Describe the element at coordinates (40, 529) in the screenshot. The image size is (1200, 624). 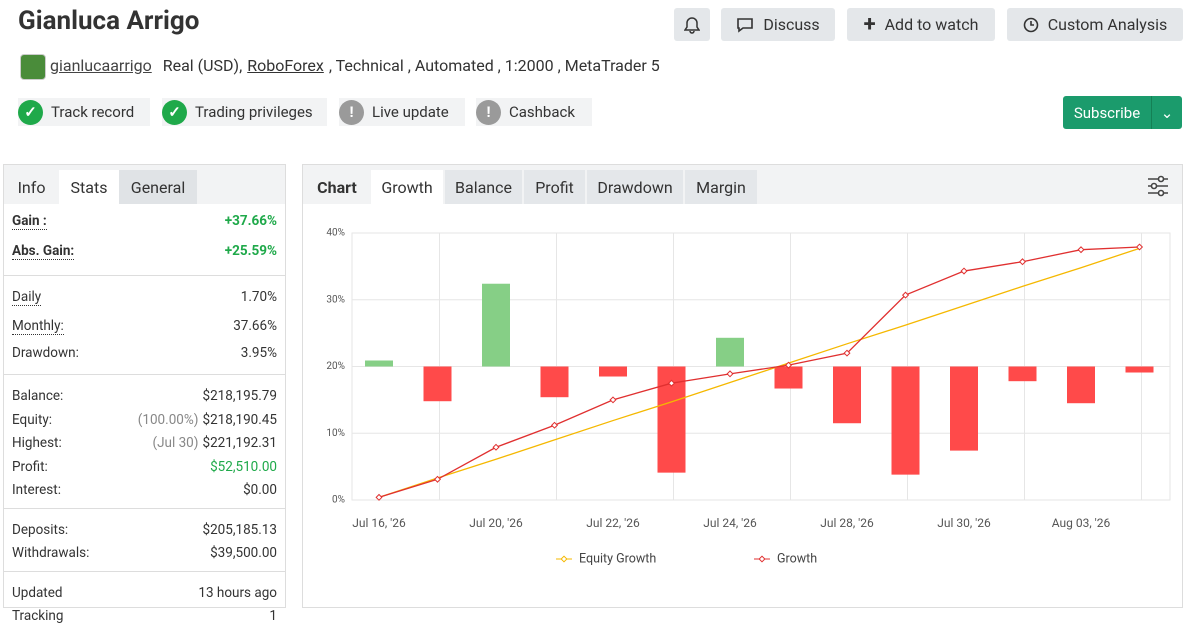
I see `stat-label: Deposits:` at that location.